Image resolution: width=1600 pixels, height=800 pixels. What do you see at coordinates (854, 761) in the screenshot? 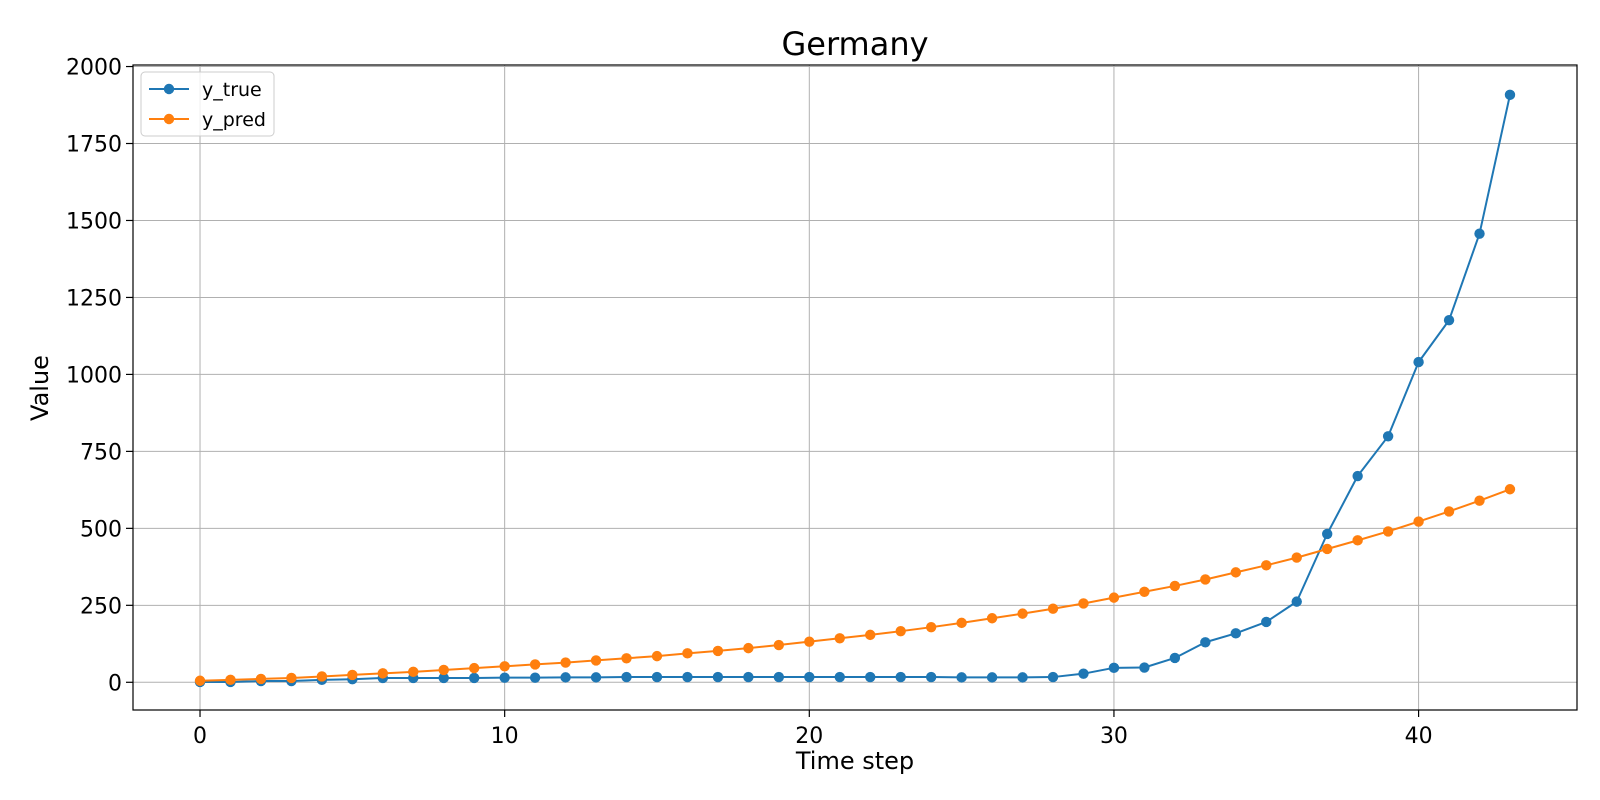
I see `x-axis-title: Time step` at bounding box center [854, 761].